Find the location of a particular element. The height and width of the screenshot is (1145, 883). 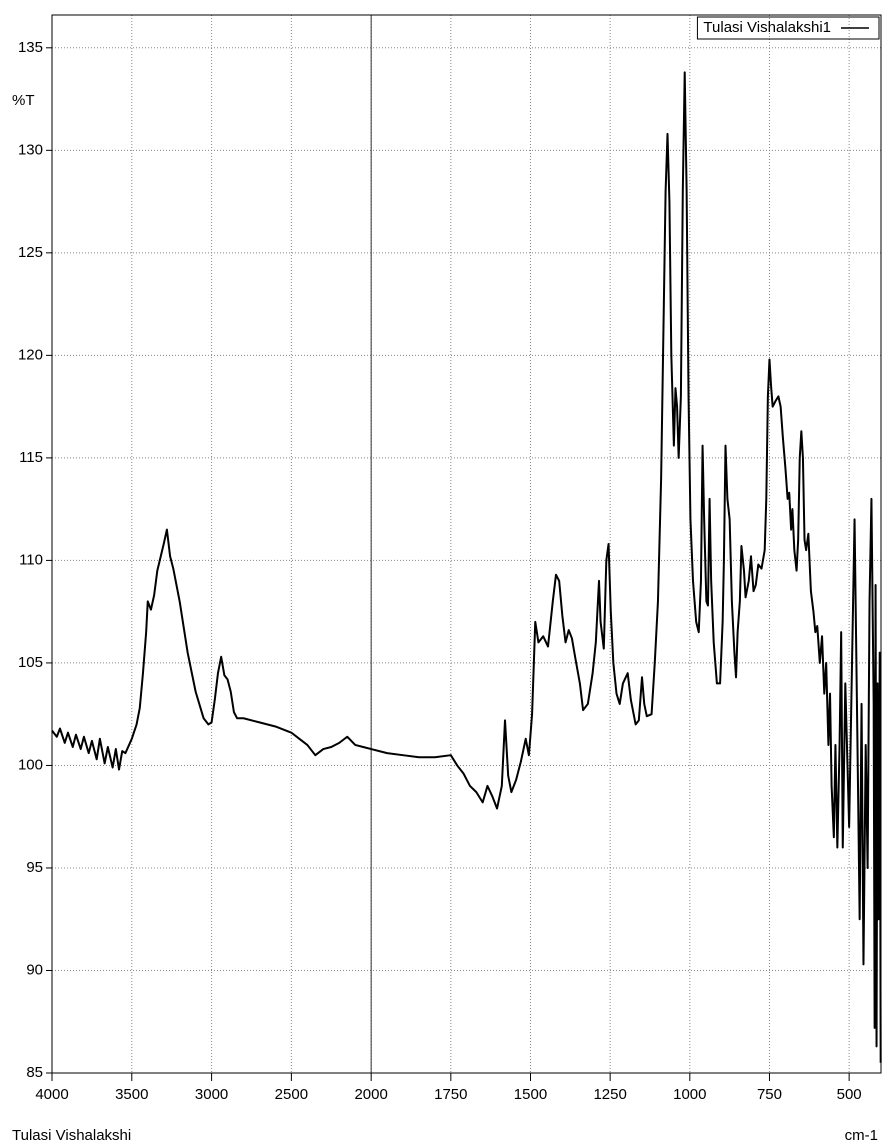

x-tick-label: 1250 is located at coordinates (609, 1094).